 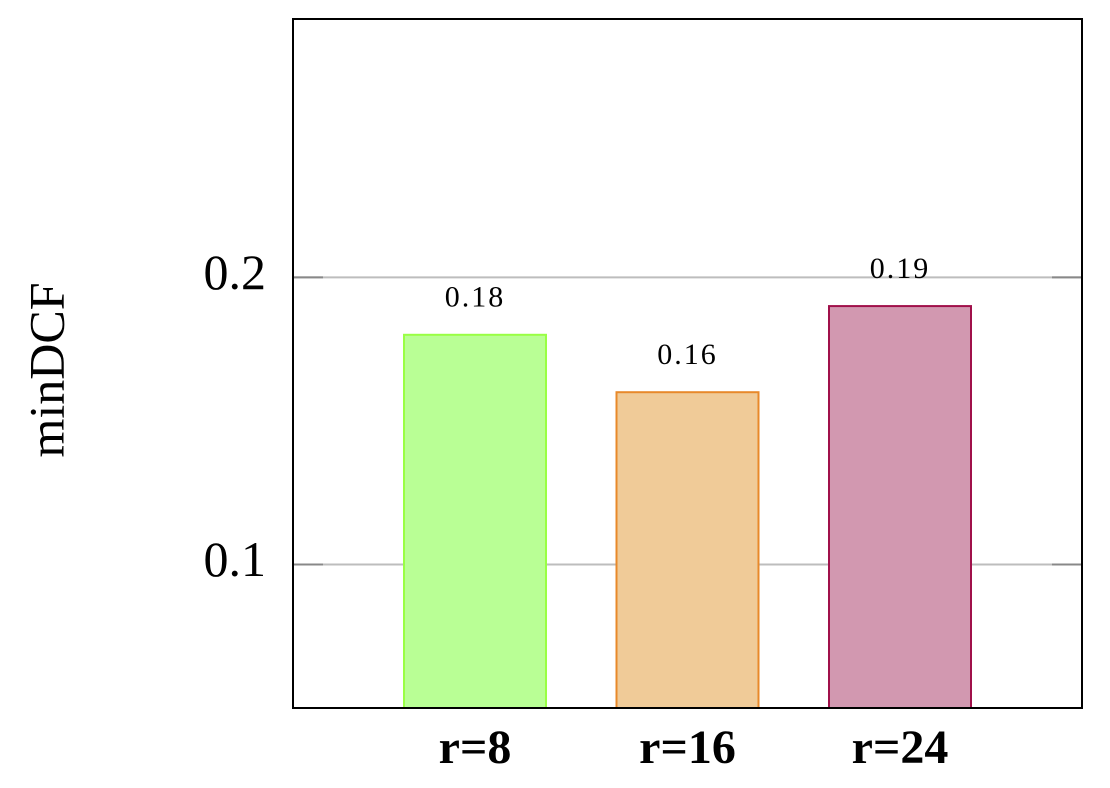 What do you see at coordinates (900, 747) in the screenshot?
I see `x-tick-label: r=24` at bounding box center [900, 747].